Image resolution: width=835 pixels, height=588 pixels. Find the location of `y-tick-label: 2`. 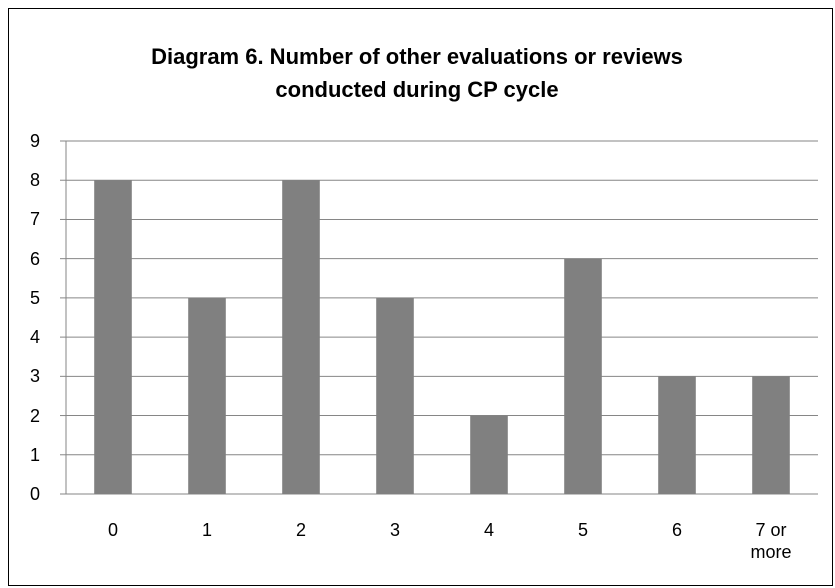

y-tick-label: 2 is located at coordinates (34, 415).